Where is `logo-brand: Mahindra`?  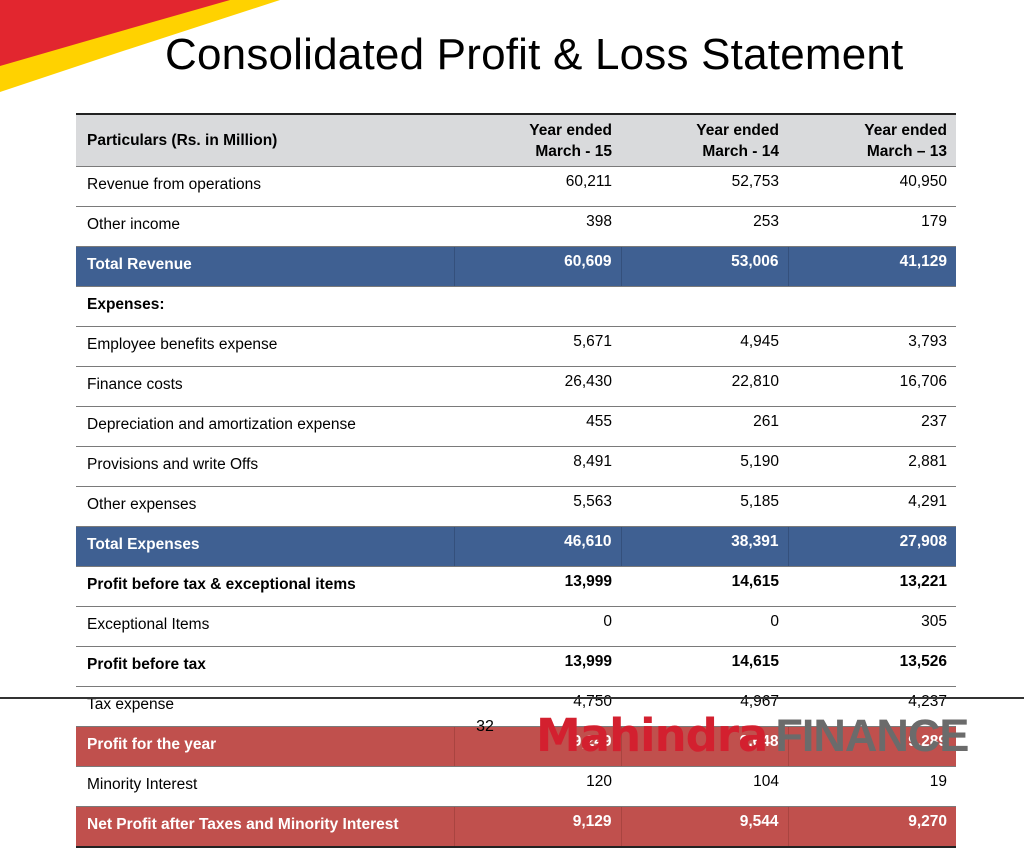
logo-brand: Mahindra is located at coordinates (652, 735).